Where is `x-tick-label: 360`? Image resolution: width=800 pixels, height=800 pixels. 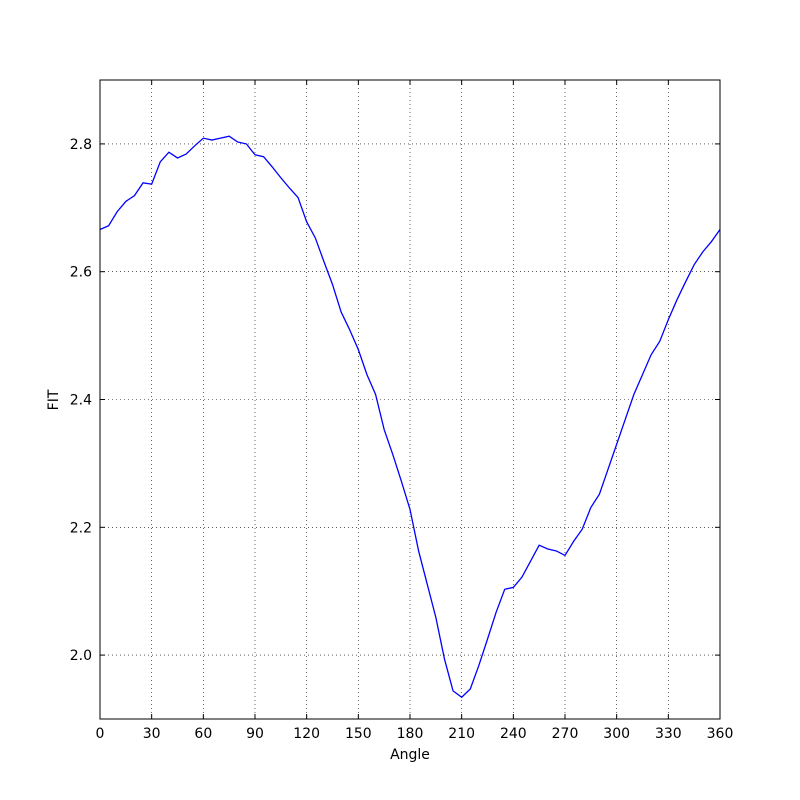
x-tick-label: 360 is located at coordinates (720, 734).